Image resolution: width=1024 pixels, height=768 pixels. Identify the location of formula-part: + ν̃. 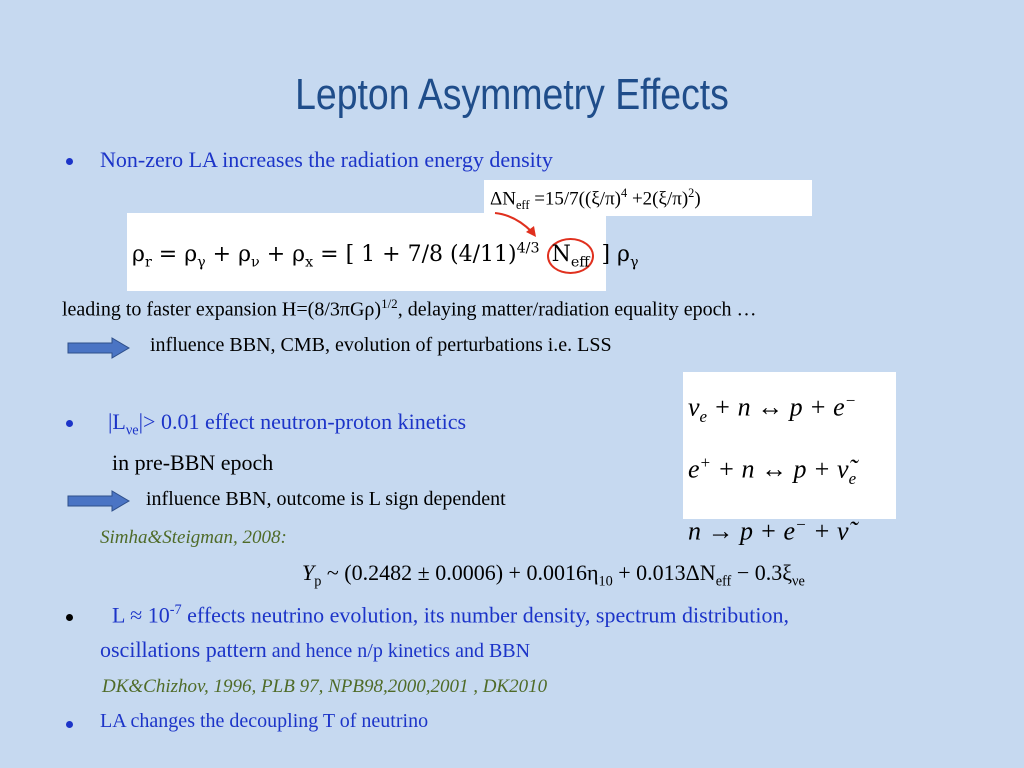
(827, 531).